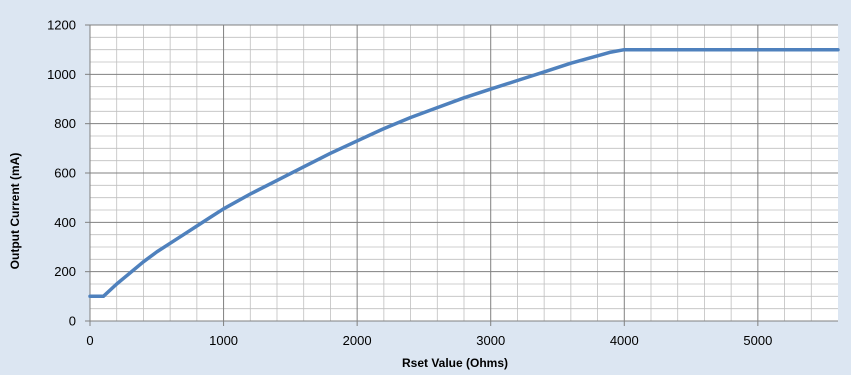 The image size is (851, 375). What do you see at coordinates (429, 340) in the screenshot?
I see `x-tick-labels: 0 1000 2000 3000 4000 5000` at bounding box center [429, 340].